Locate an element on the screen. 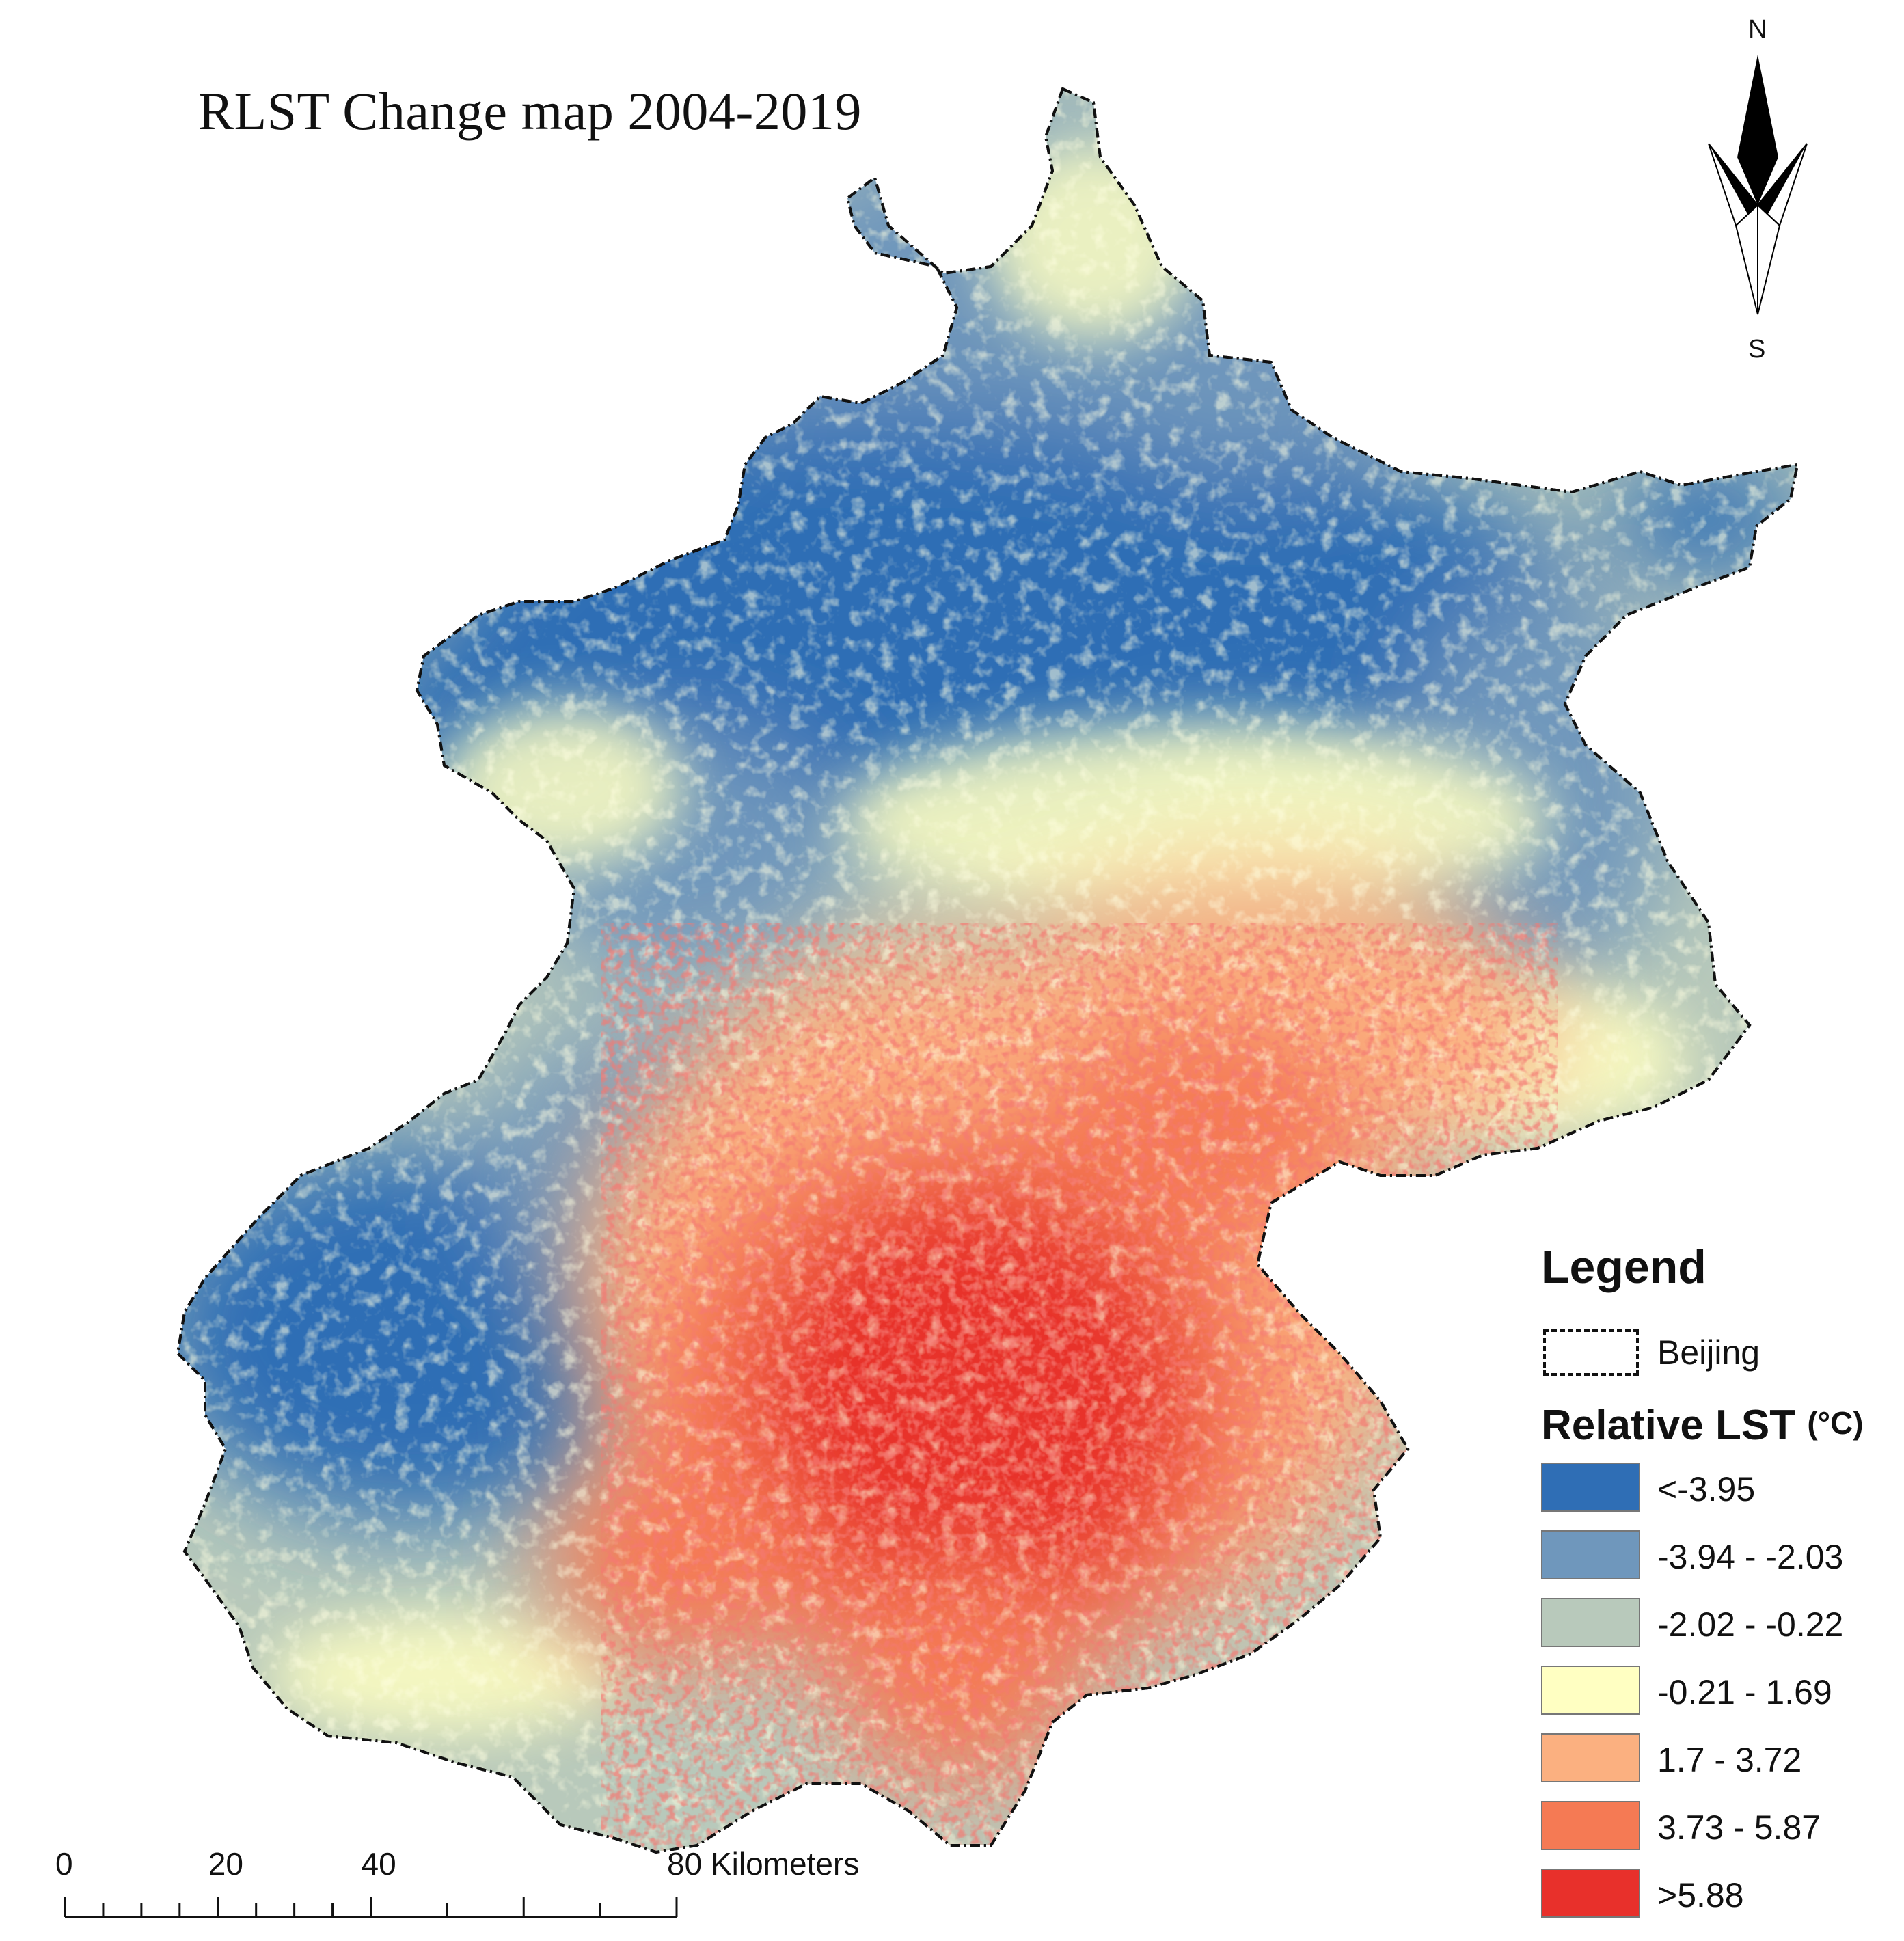 This screenshot has width=1904, height=1941. boundary-swatch is located at coordinates (1591, 1352).